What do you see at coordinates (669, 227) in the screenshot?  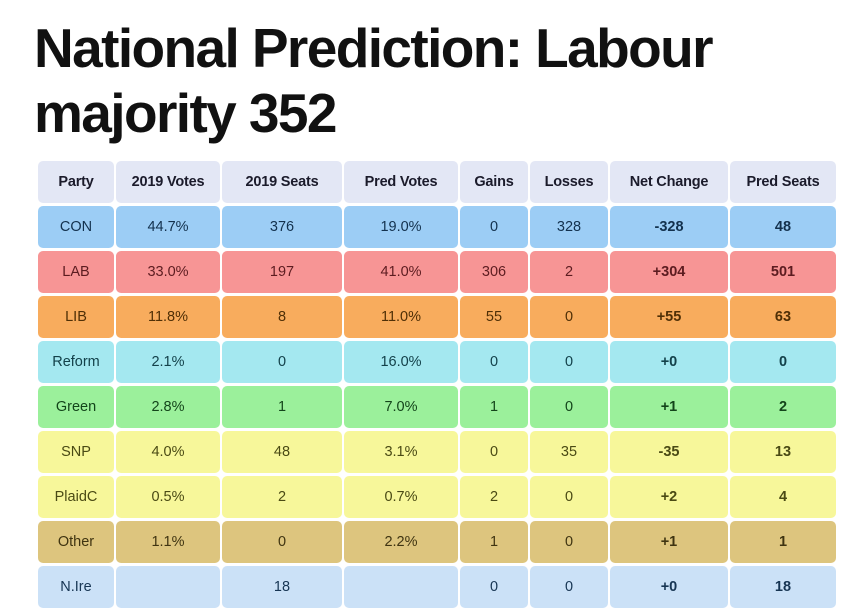 I see `cell-net-change: -328` at bounding box center [669, 227].